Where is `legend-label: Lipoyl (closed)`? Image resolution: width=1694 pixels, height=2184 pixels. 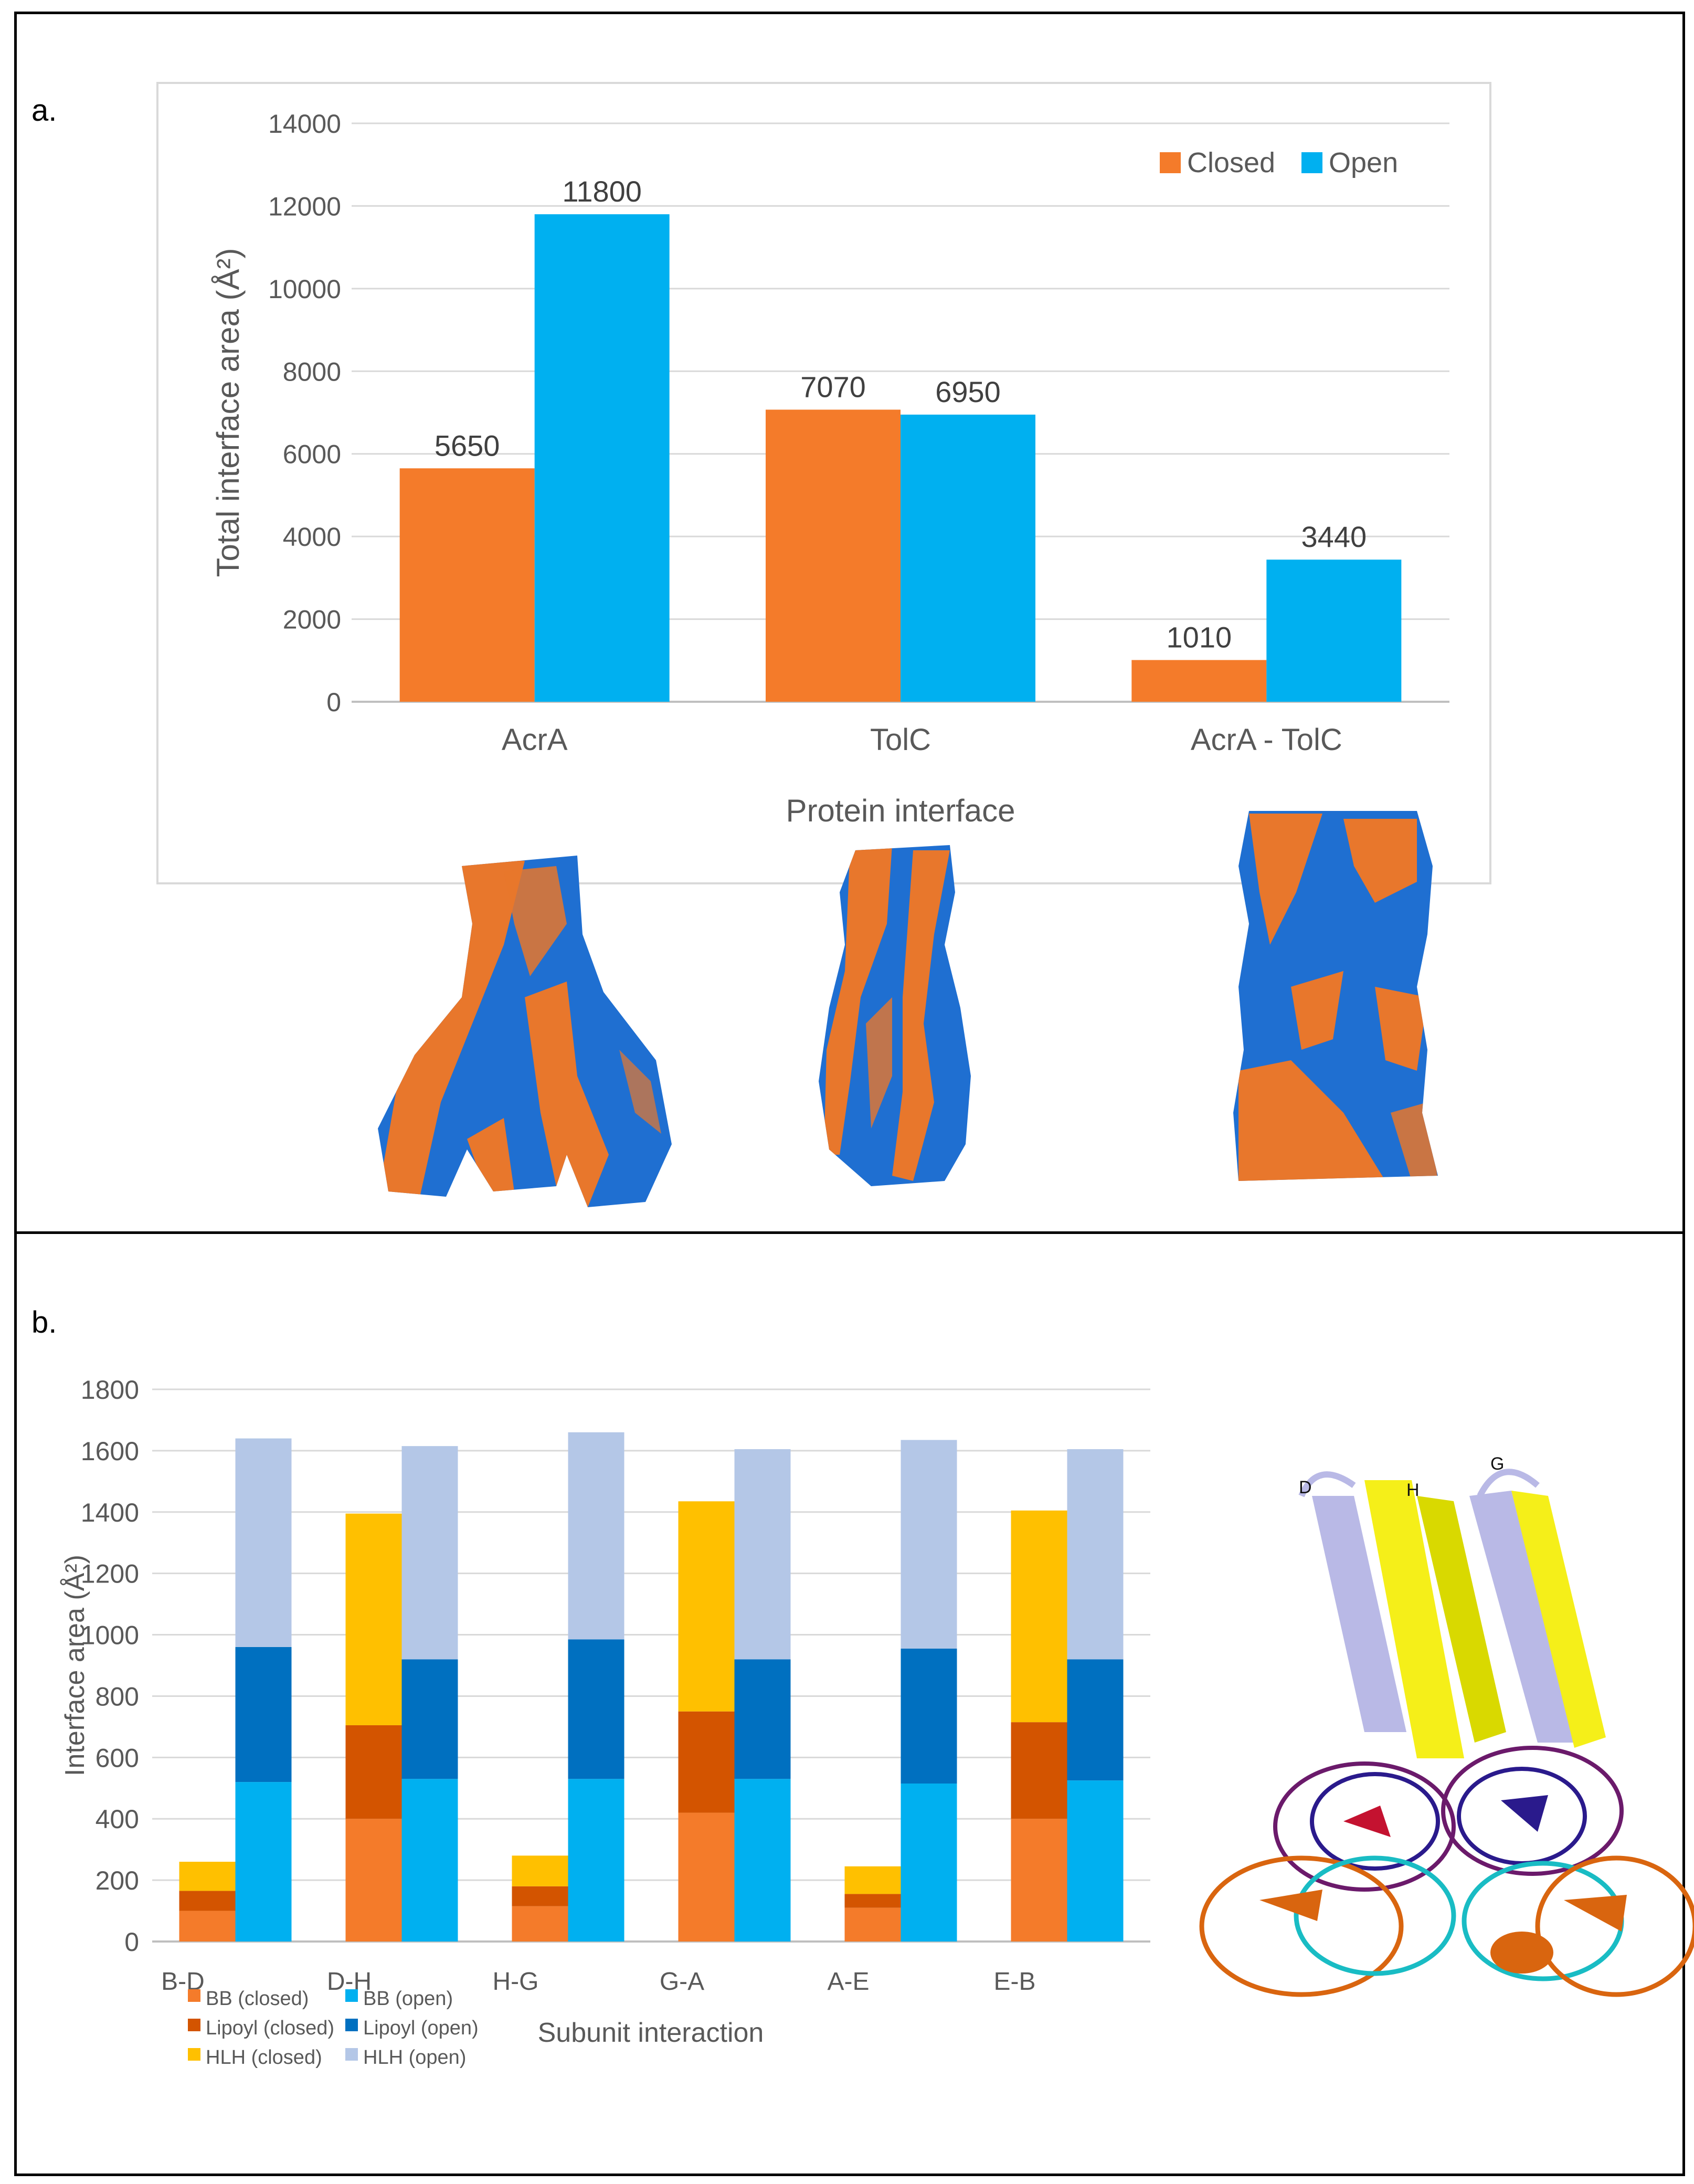
legend-label: Lipoyl (closed) is located at coordinates (270, 2028).